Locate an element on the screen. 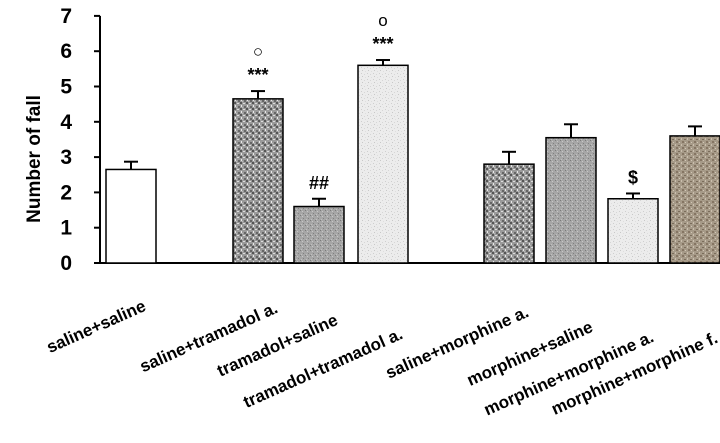  significance-annotation: ○ is located at coordinates (258, 51).